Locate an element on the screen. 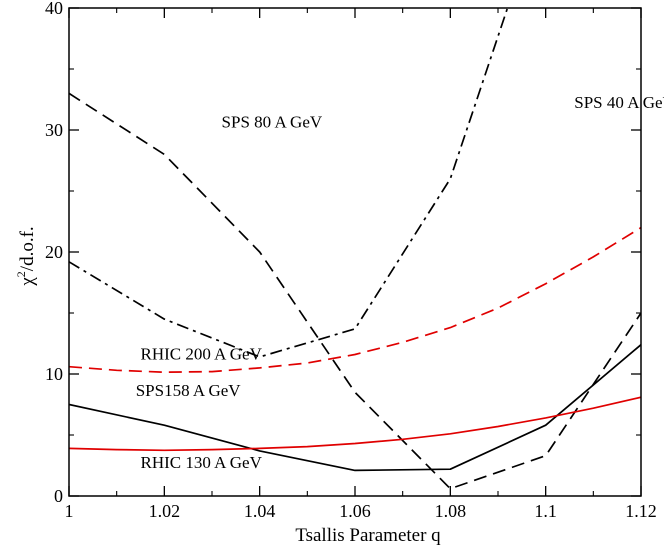 This screenshot has height=545, width=664. y-axis-title-rest: /d.o.f. is located at coordinates (27, 248).